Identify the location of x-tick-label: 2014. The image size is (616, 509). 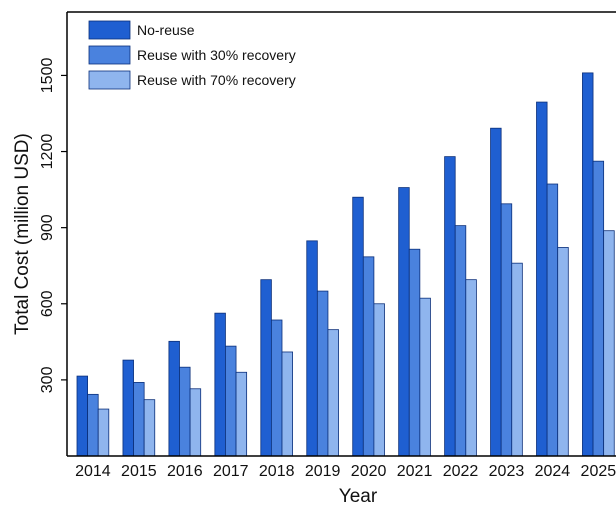
(93, 471).